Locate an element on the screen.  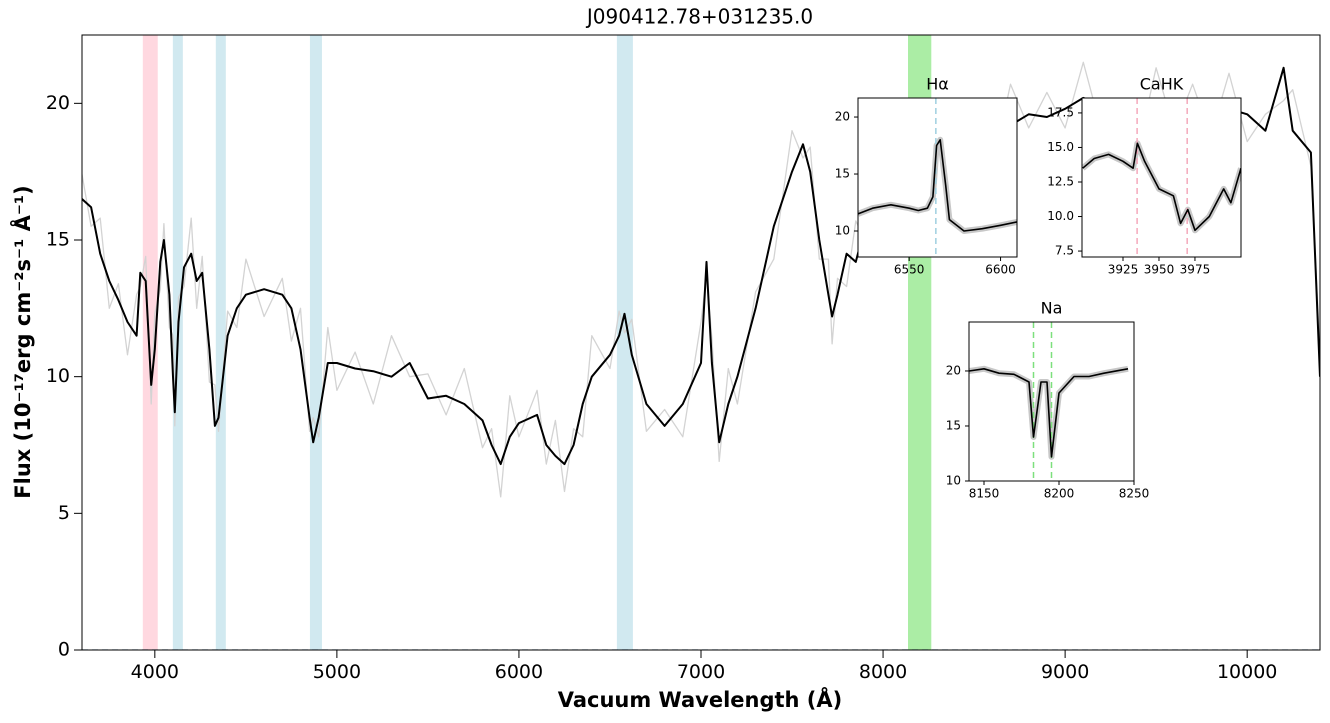
x-tick-label: 6550 is located at coordinates (909, 270).